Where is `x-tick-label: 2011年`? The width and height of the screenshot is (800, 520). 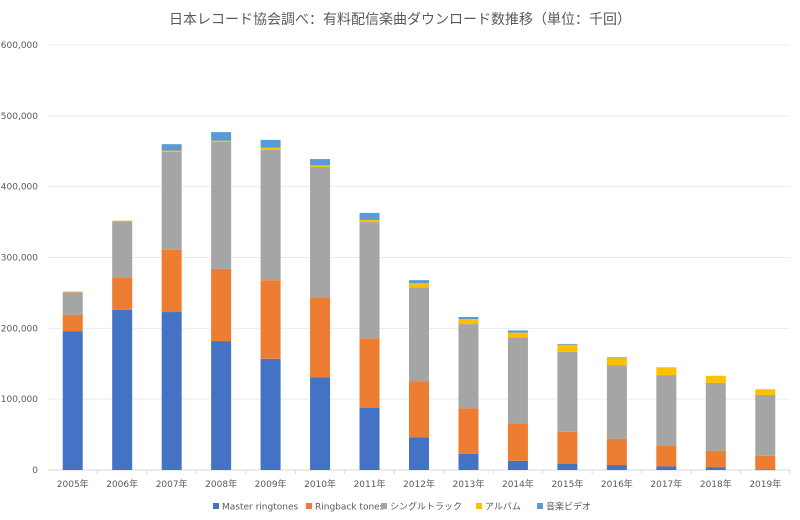 x-tick-label: 2011年 is located at coordinates (370, 484).